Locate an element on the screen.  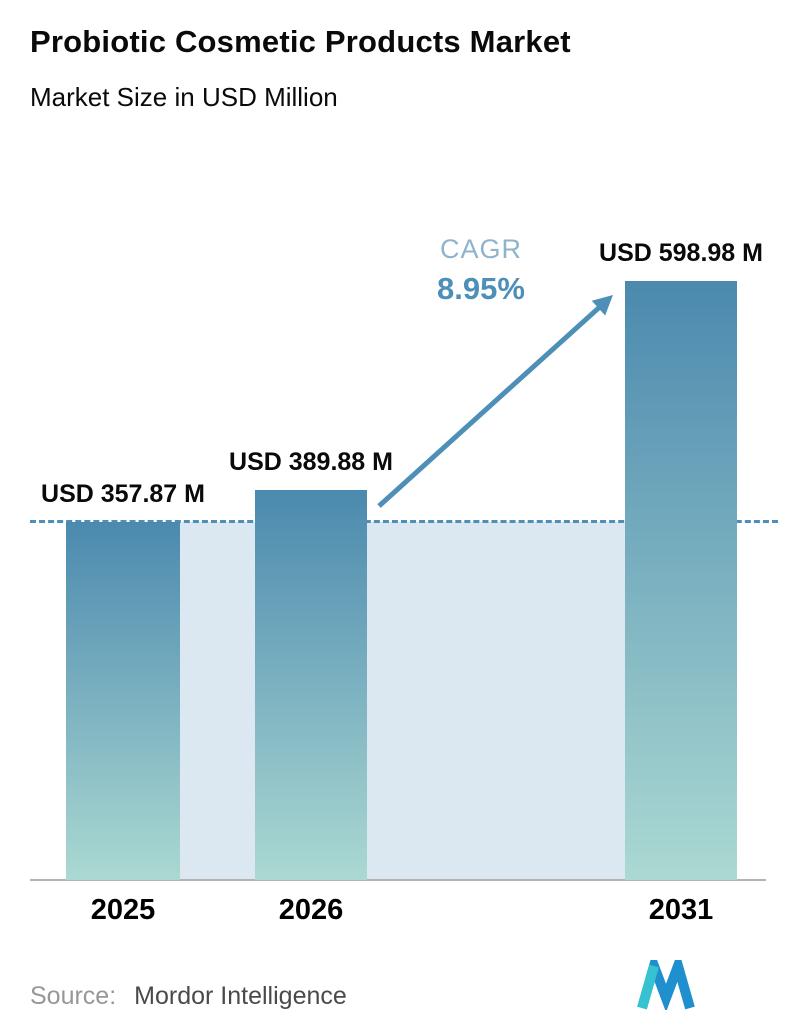
source-value: Mordor Intelligence is located at coordinates (240, 996).